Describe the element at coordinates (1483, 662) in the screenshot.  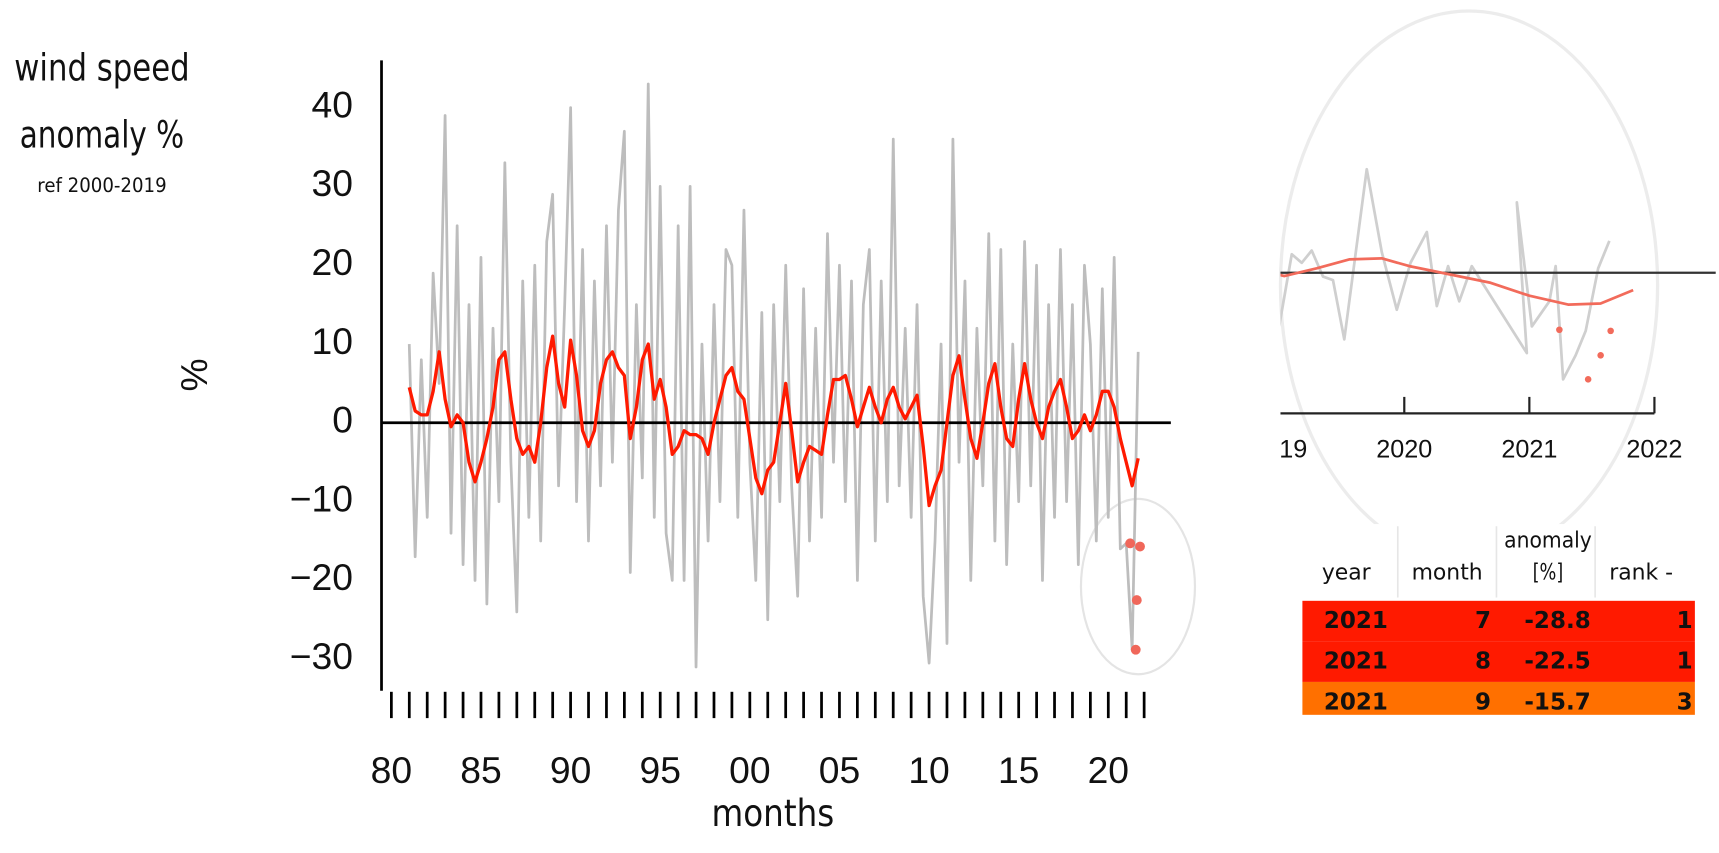
I see `table-cell: 8` at that location.